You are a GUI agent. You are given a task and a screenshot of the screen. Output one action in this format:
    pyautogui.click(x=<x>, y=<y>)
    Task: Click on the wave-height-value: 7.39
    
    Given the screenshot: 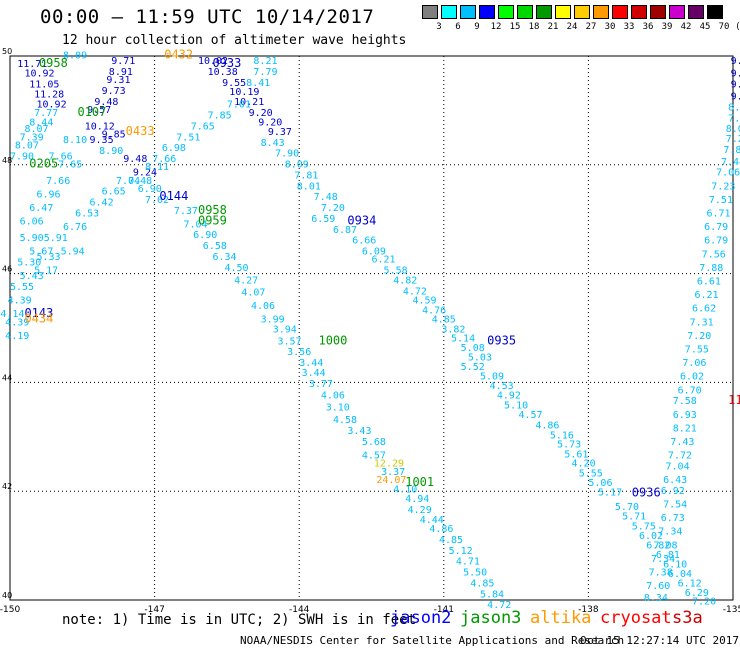 What is the action you would take?
    pyautogui.click(x=32, y=137)
    